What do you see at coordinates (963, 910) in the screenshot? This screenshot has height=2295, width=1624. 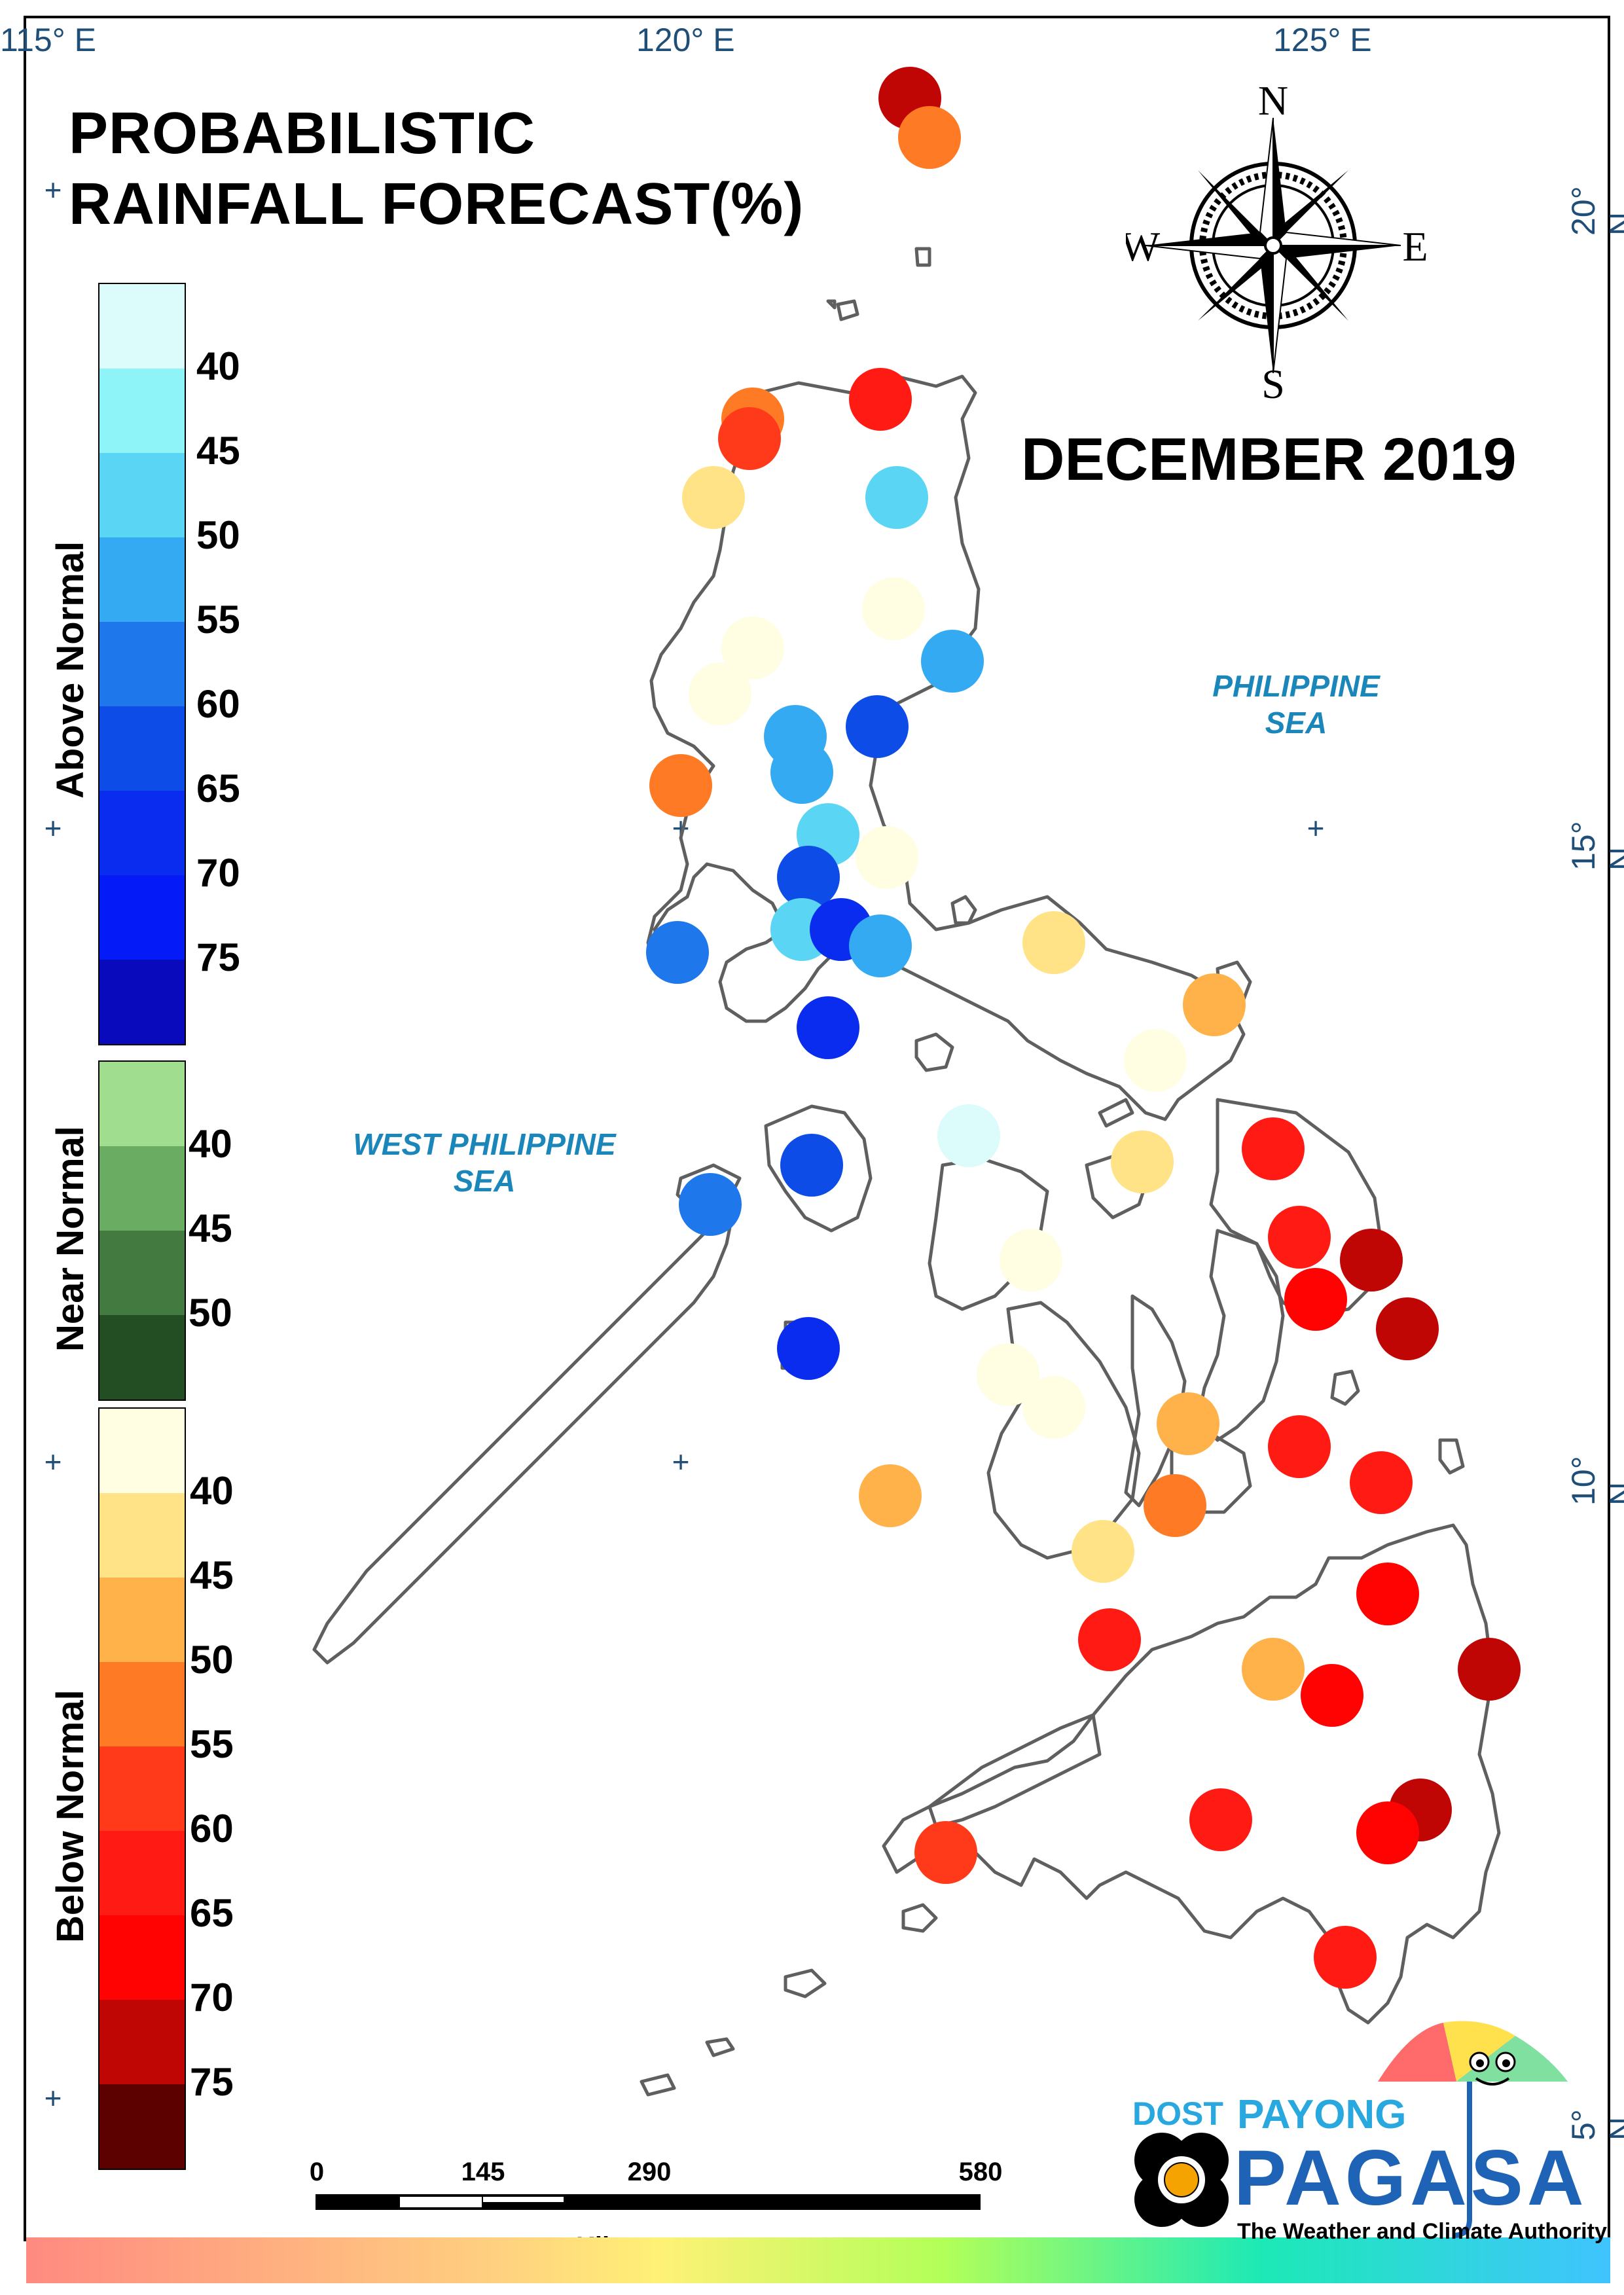 I see `polillo-island` at bounding box center [963, 910].